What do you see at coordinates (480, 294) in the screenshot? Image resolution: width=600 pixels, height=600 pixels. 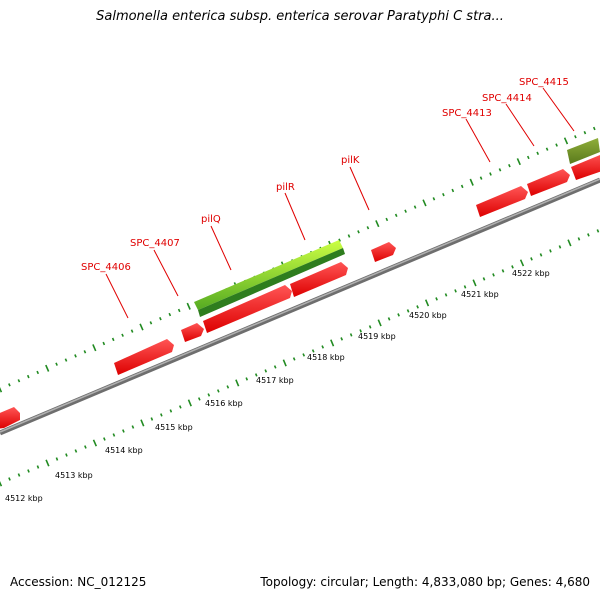 I see `scale-label-4521: 4521 kbp` at bounding box center [480, 294].